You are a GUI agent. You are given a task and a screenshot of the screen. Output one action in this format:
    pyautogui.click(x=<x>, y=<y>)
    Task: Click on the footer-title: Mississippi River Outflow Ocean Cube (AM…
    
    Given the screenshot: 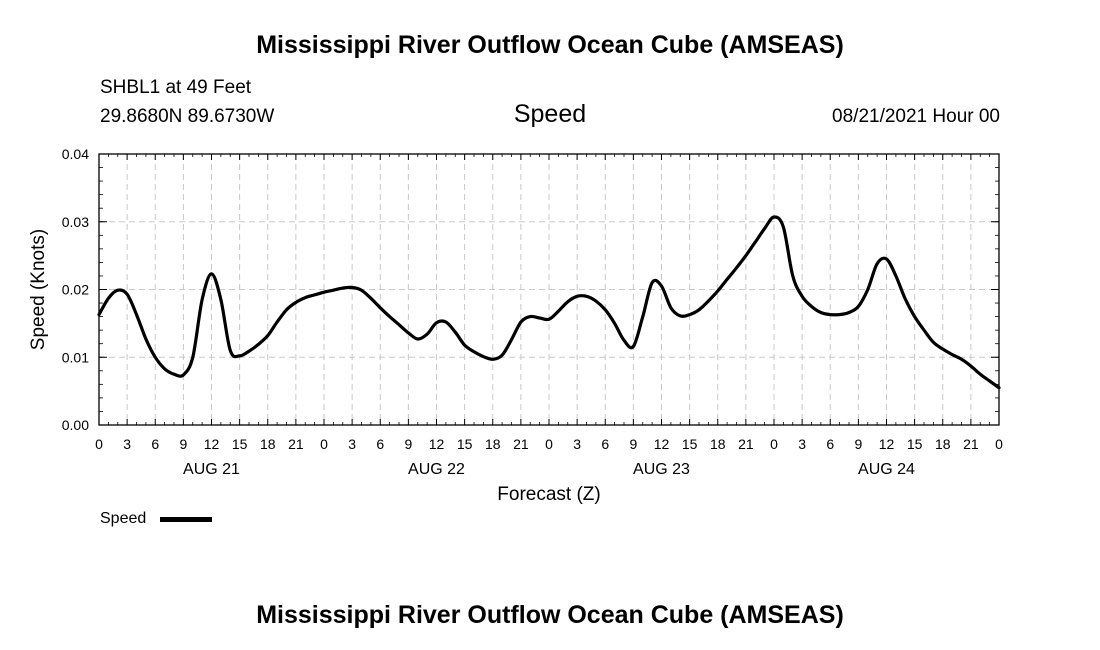 What is the action you would take?
    pyautogui.click(x=550, y=615)
    